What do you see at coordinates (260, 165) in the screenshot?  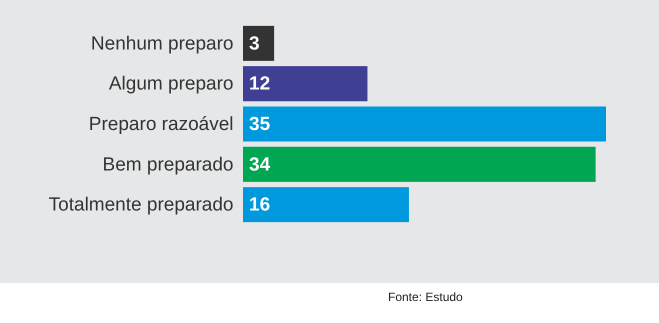 I see `data-label: 34` at bounding box center [260, 165].